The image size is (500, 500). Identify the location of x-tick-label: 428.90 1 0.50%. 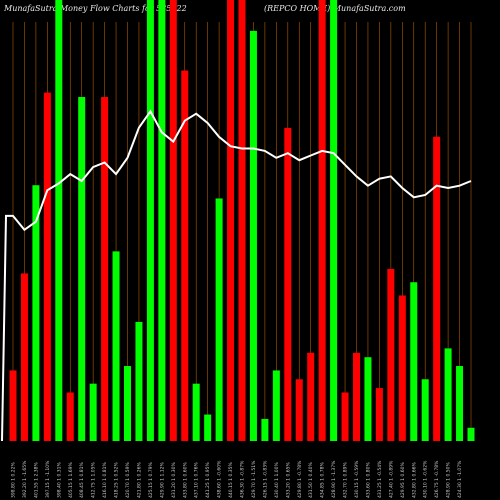
(449, 480).